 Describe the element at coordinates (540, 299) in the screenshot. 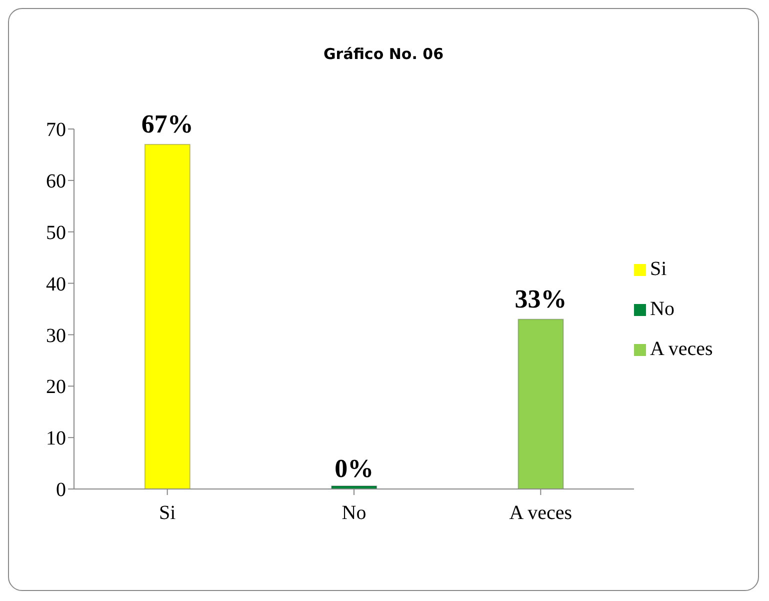

I see `data-label: 33%` at that location.